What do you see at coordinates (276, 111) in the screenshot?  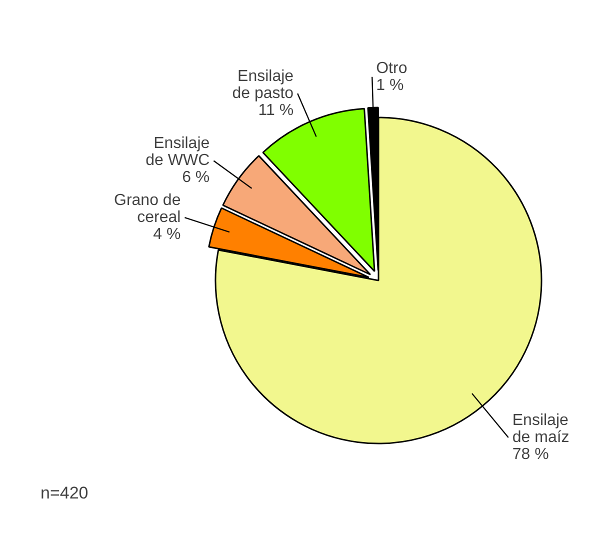 I see `data-label: 11 %` at bounding box center [276, 111].